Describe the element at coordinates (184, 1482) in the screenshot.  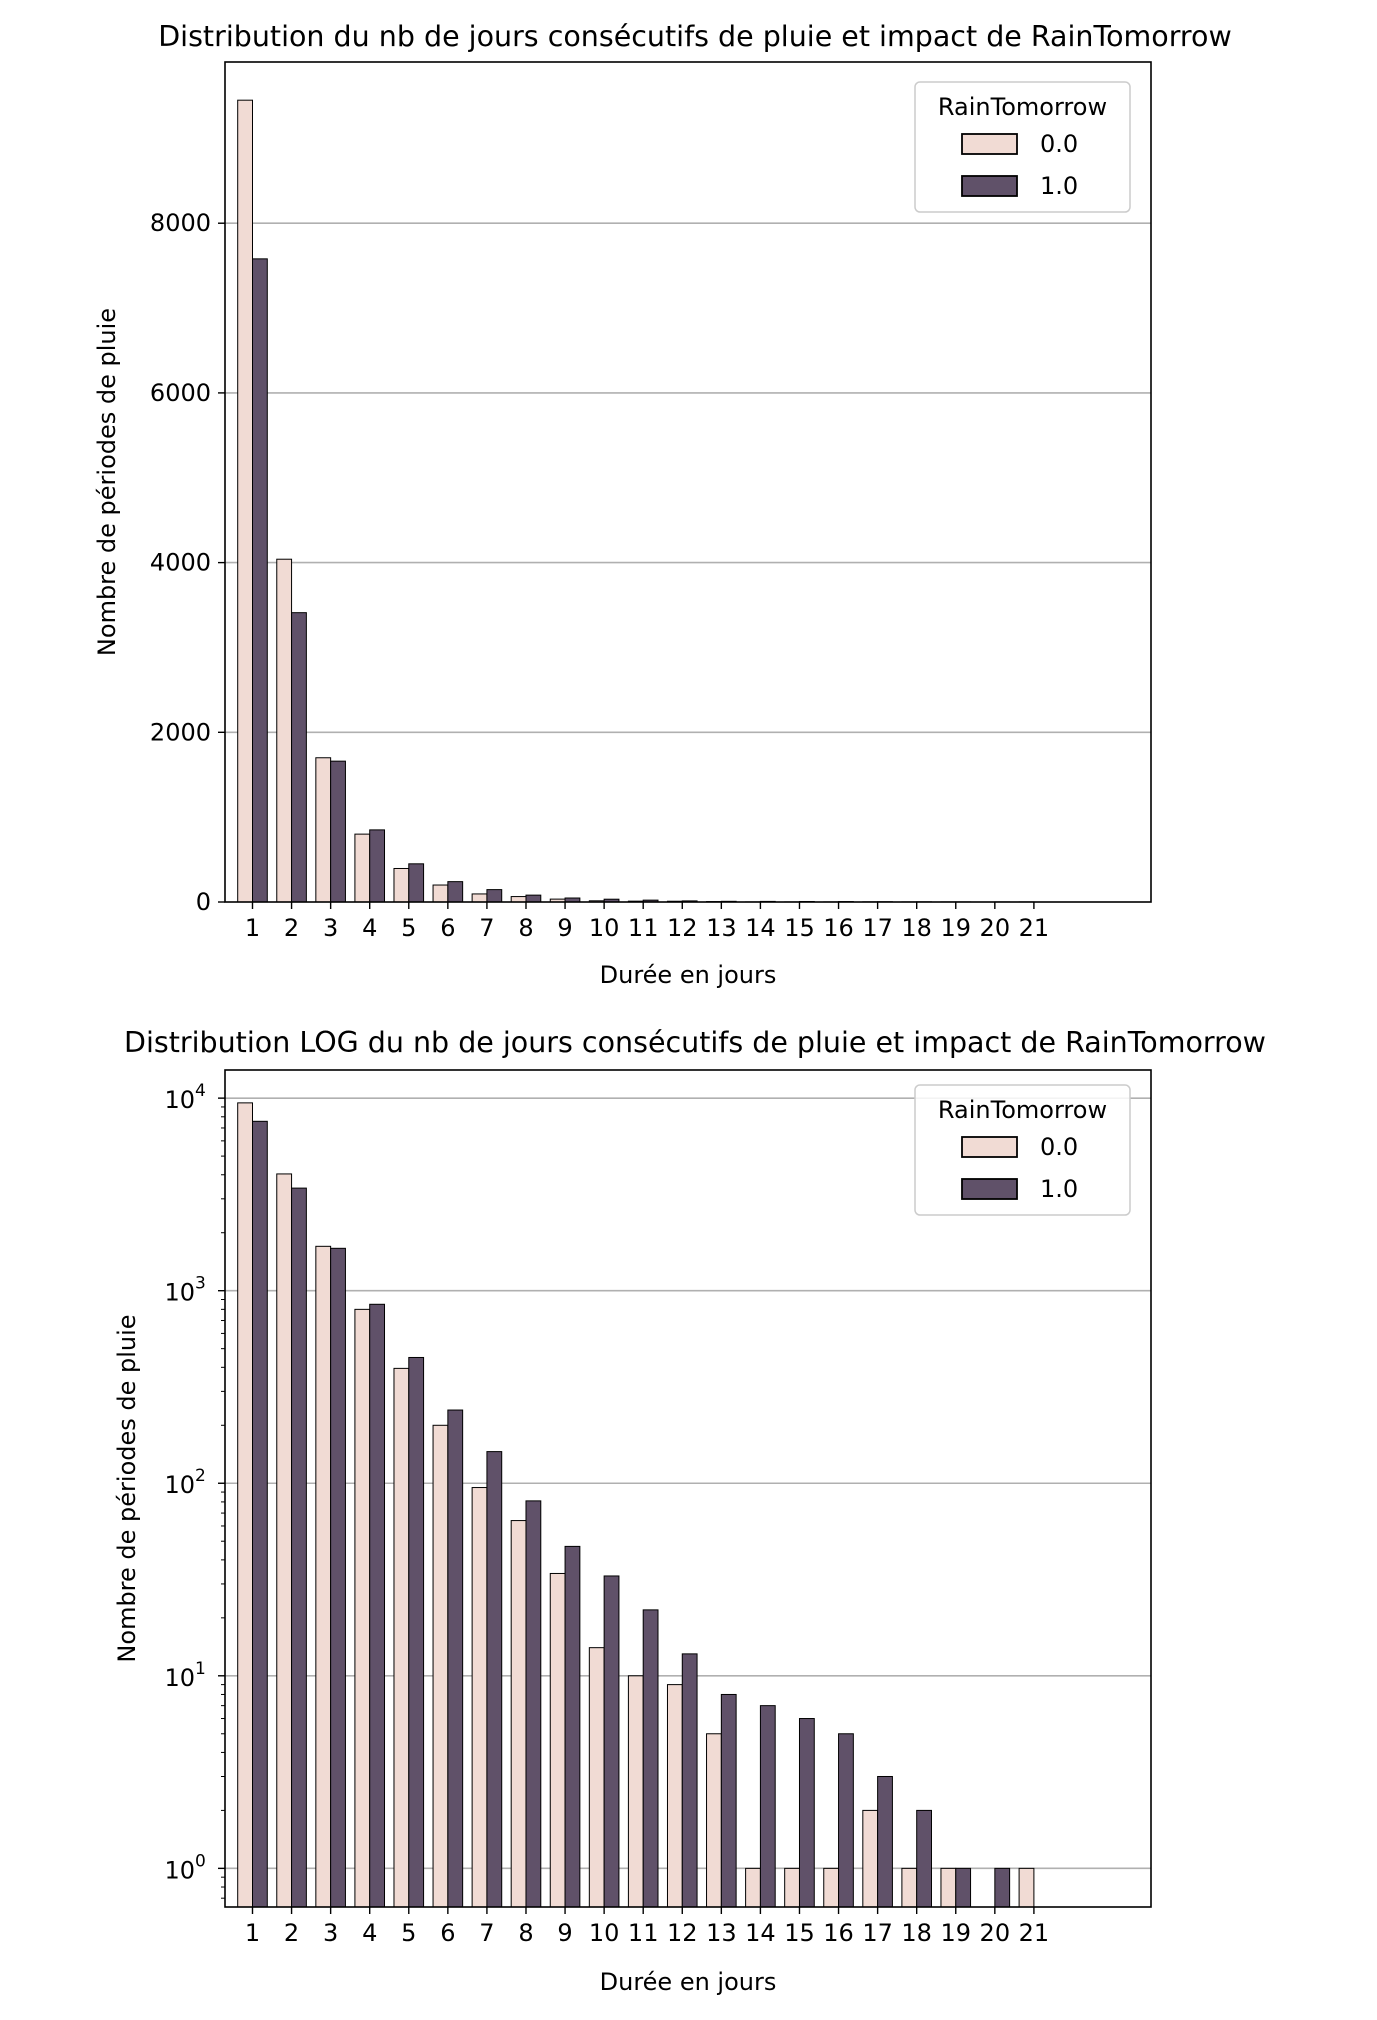
I see `y-tick-label: 10 2` at that location.